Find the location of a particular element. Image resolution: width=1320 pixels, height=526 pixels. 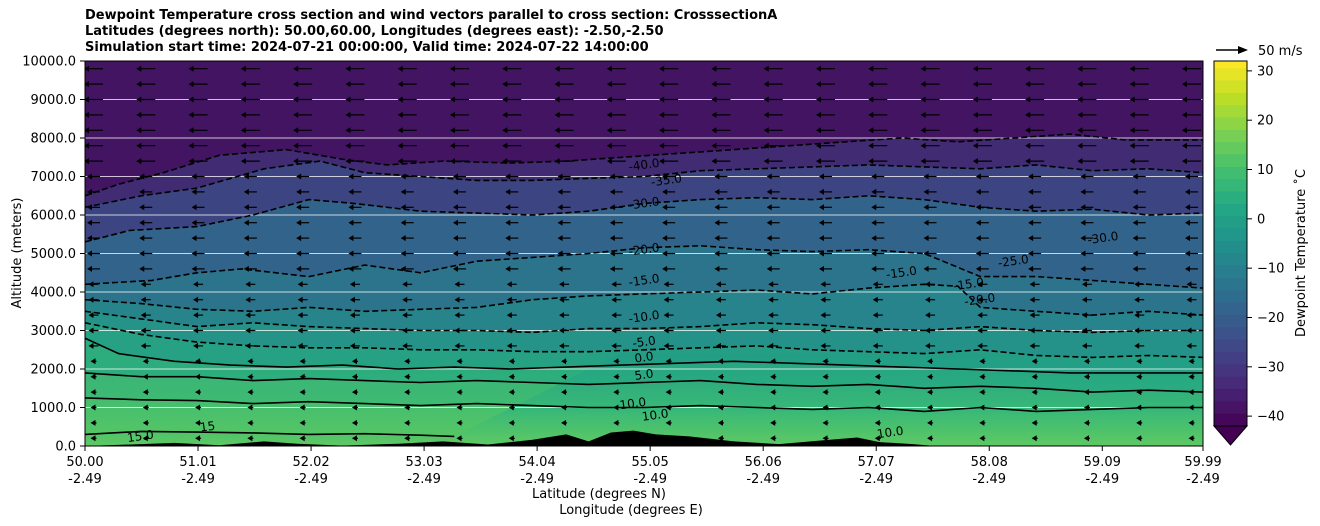

contour-label: -10.0 is located at coordinates (644, 317).